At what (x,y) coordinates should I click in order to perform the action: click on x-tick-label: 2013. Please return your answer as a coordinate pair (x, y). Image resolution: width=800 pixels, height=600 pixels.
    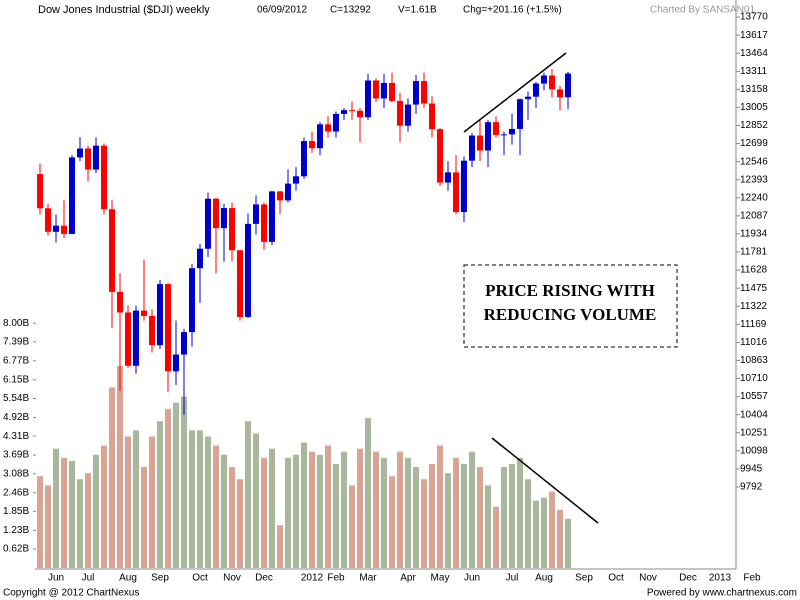
    Looking at the image, I should click on (720, 578).